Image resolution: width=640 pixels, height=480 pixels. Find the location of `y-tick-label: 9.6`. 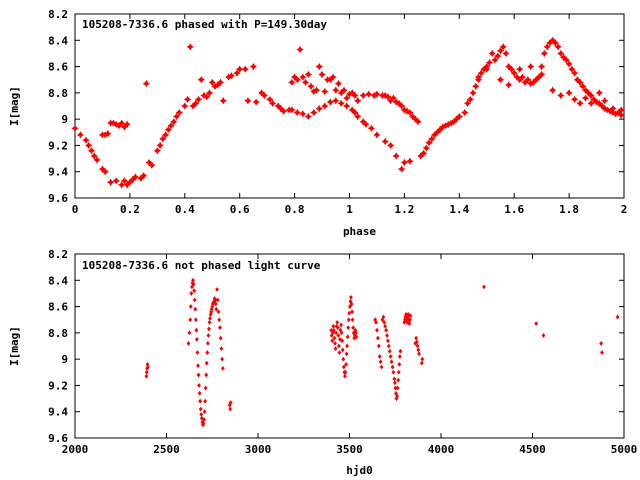

y-tick-label: 9.6 is located at coordinates (58, 198).